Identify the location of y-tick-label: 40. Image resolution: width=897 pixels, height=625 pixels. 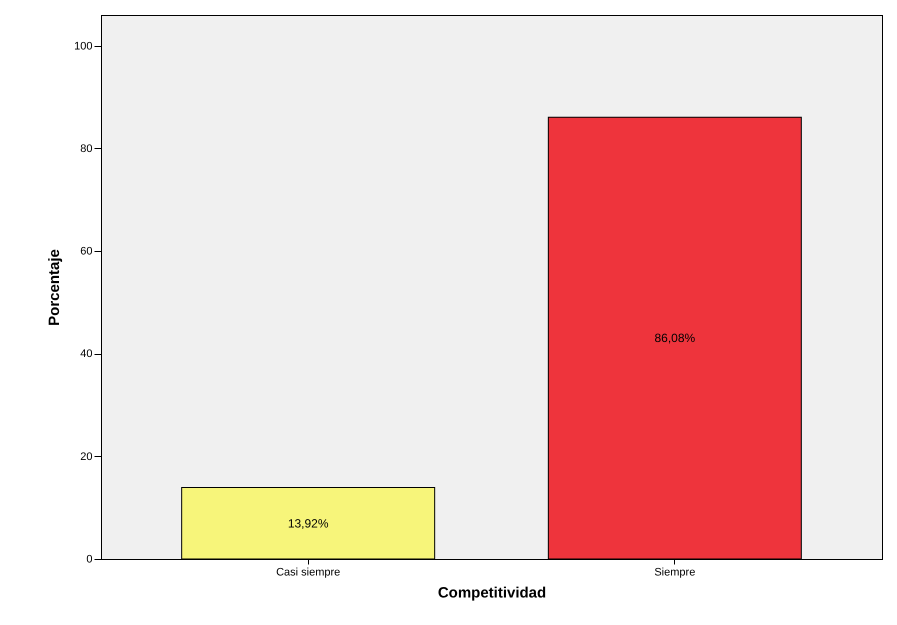
(86, 354).